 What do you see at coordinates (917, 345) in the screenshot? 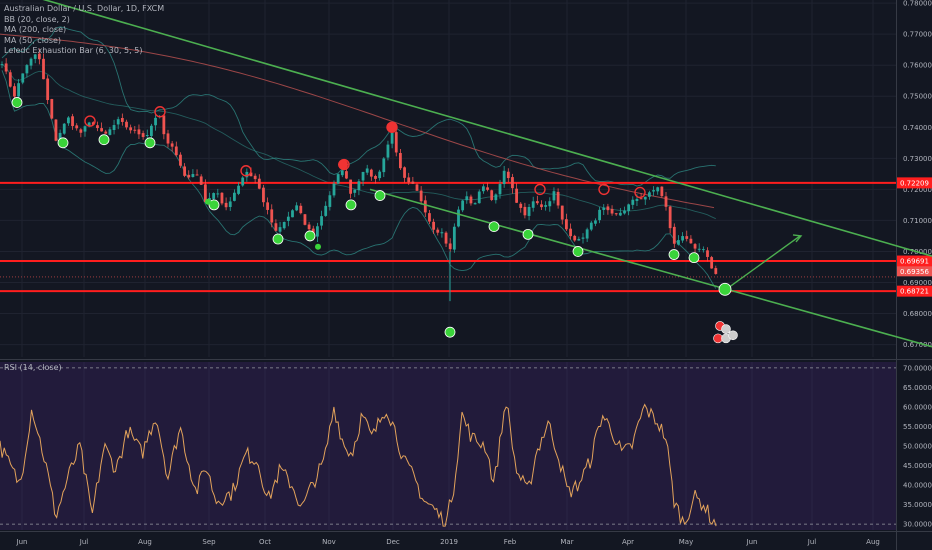
I see `price-tick-label: 0.67000` at bounding box center [917, 345].